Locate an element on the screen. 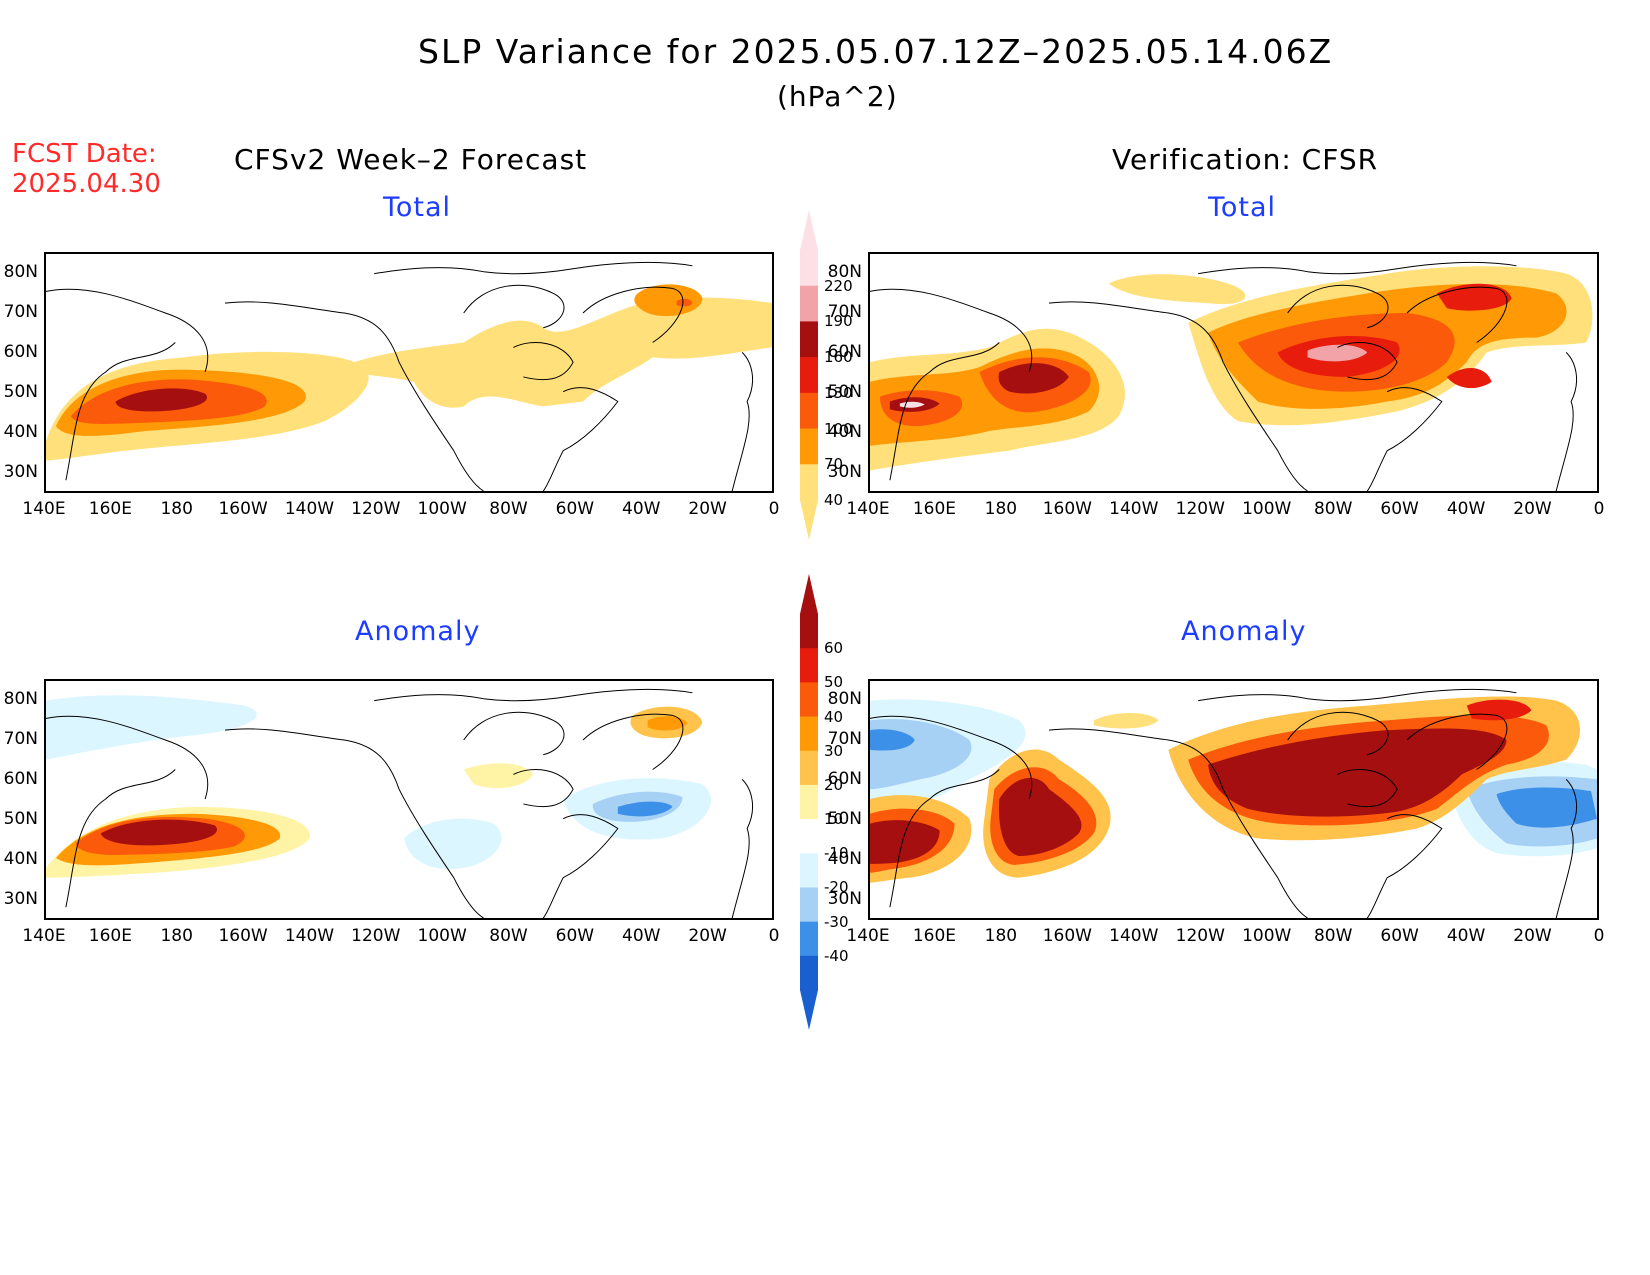 The image size is (1650, 1275). forecast-anomaly-lon-label: 60W is located at coordinates (575, 936).